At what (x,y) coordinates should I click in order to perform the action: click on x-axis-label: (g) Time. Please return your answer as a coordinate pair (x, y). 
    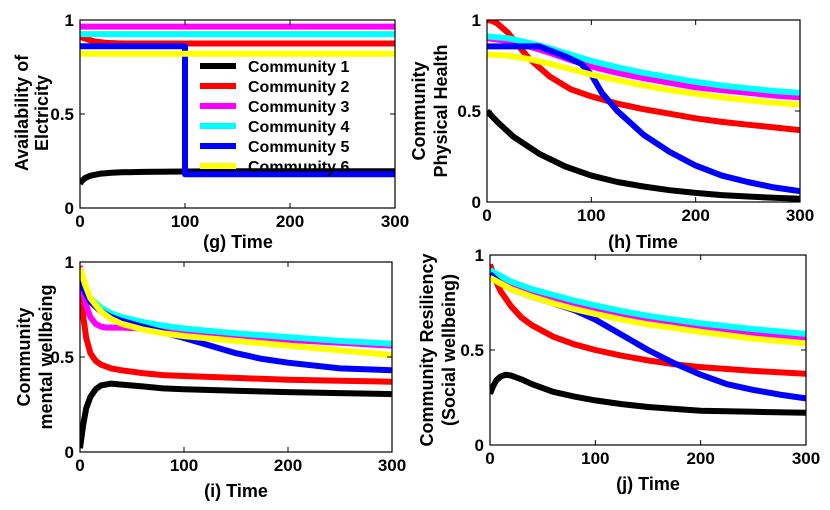
    Looking at the image, I should click on (238, 242).